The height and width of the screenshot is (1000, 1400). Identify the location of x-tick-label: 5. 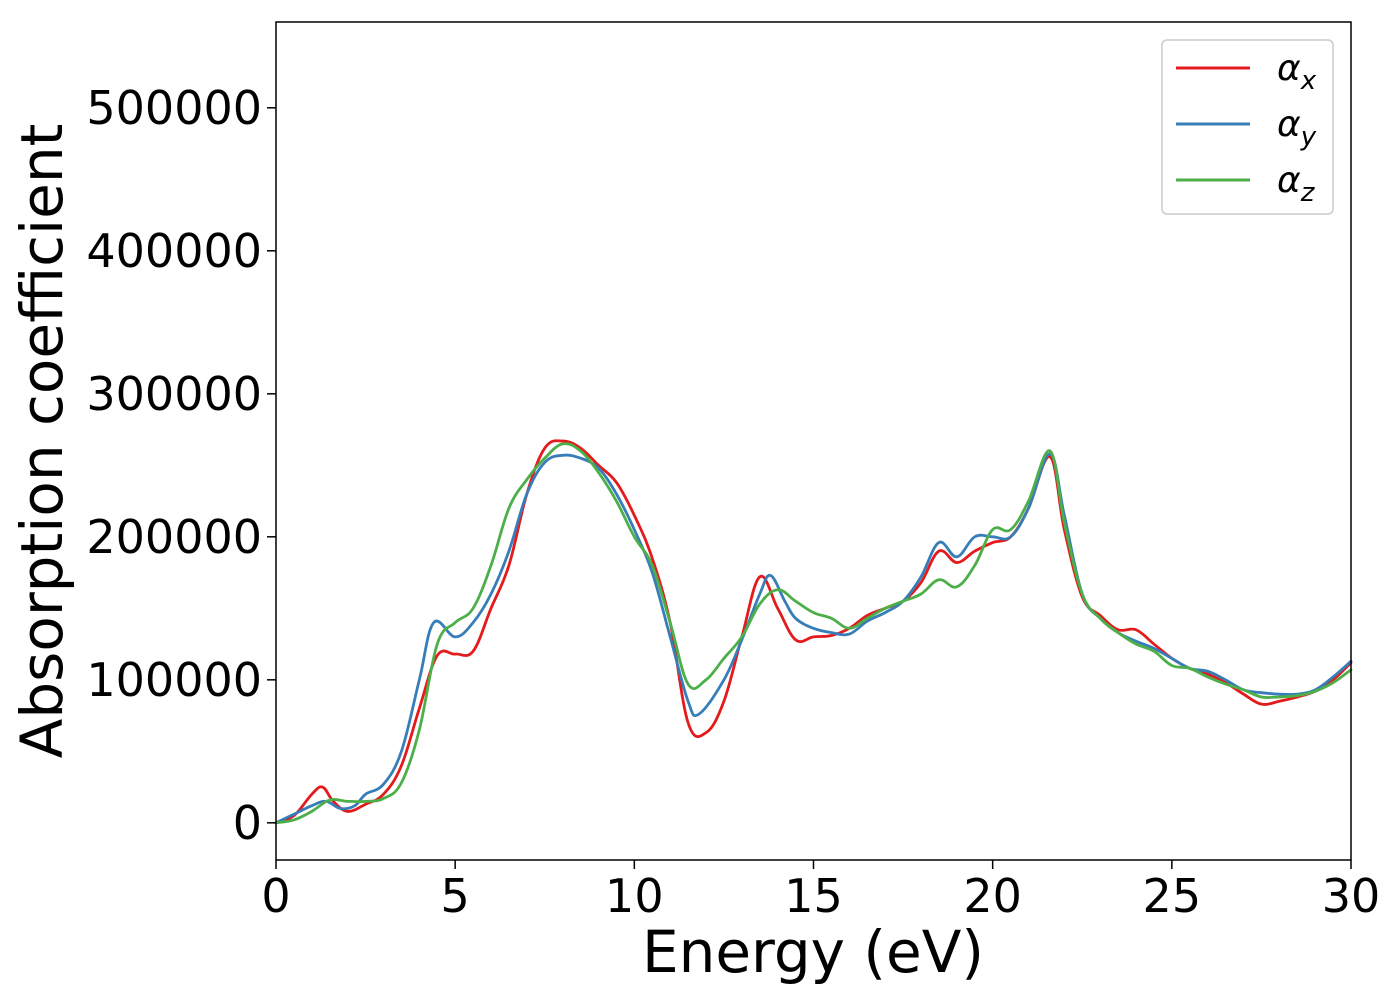
(455, 896).